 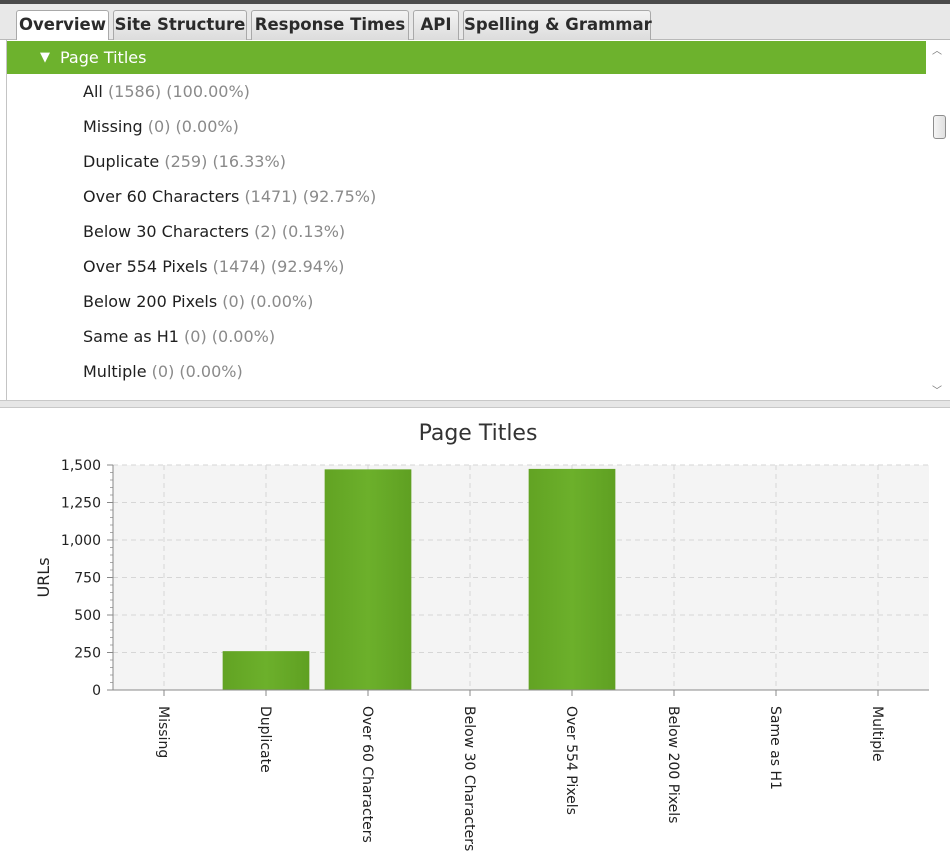 I want to click on chart-title: Page Titles, so click(x=478, y=433).